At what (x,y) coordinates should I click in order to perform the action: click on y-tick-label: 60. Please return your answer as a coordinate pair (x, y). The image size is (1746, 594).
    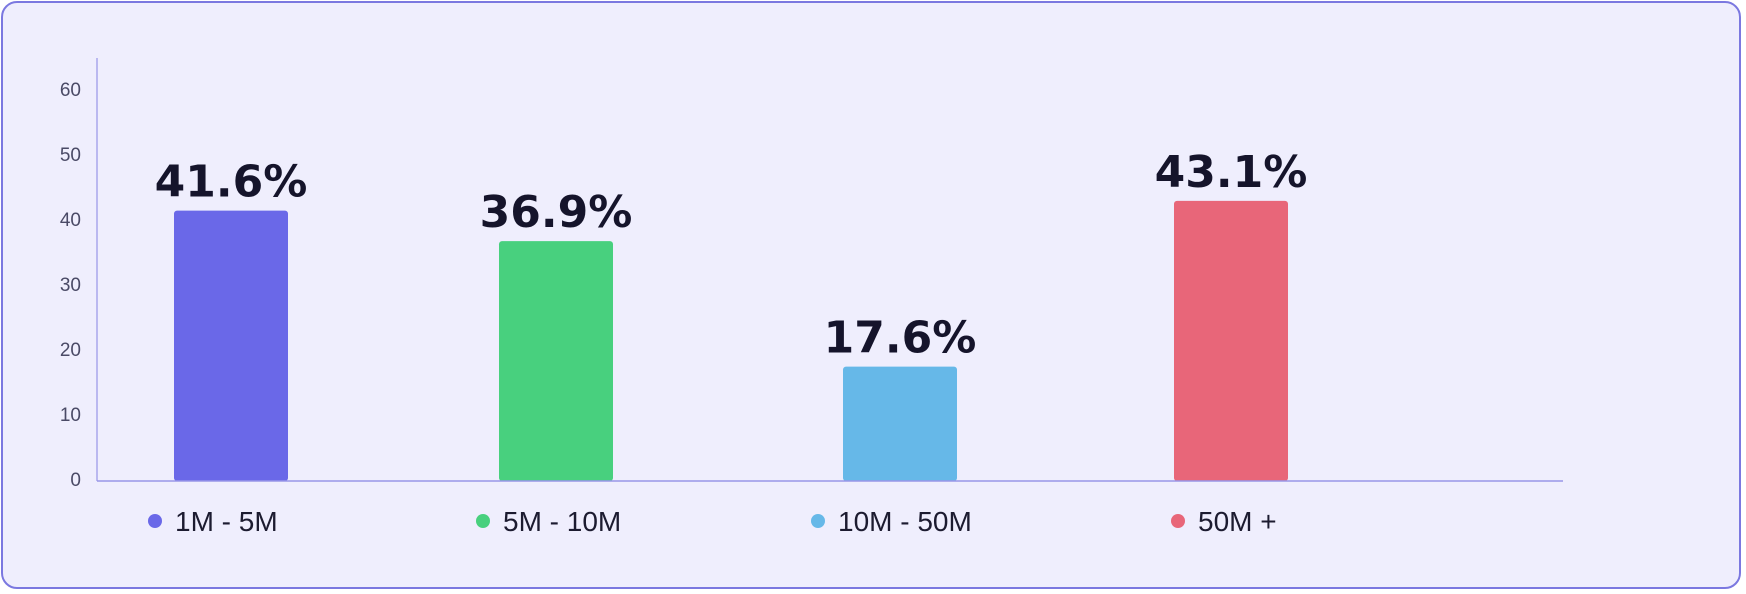
    Looking at the image, I should click on (70, 90).